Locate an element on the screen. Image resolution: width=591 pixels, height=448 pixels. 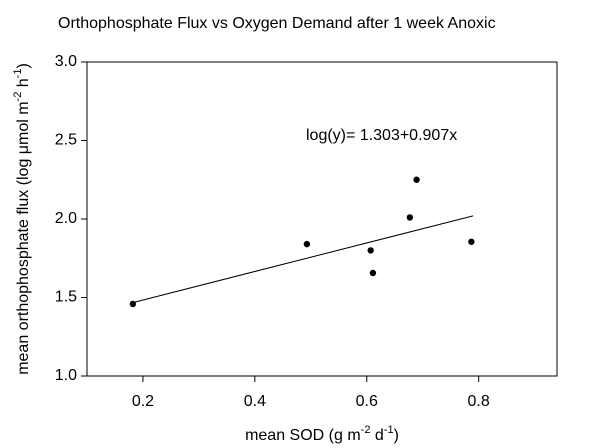
xlabel-part: d is located at coordinates (376, 435).